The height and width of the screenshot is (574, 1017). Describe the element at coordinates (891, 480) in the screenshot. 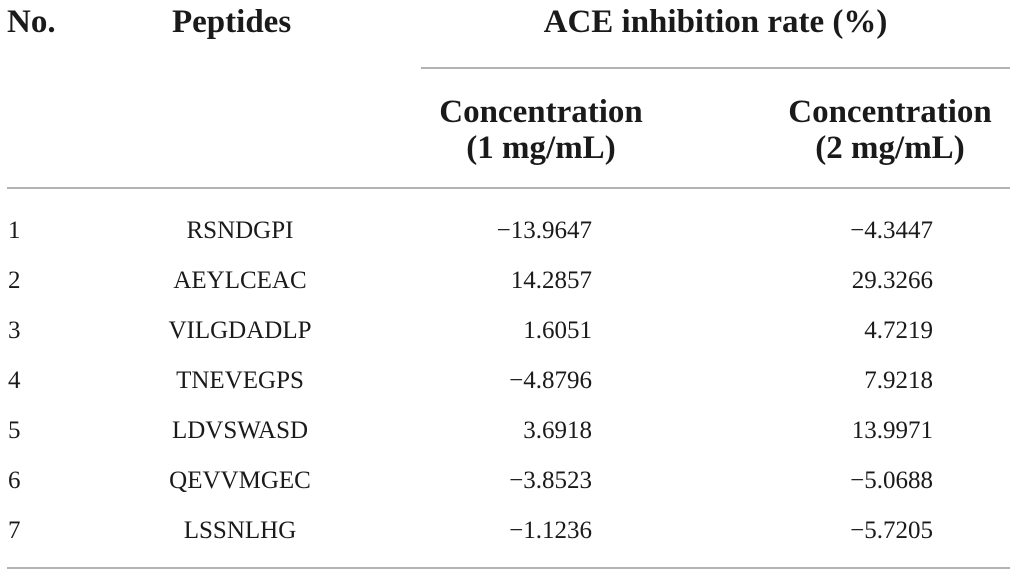

I see `cell-rate-2mg: −5.0688` at that location.